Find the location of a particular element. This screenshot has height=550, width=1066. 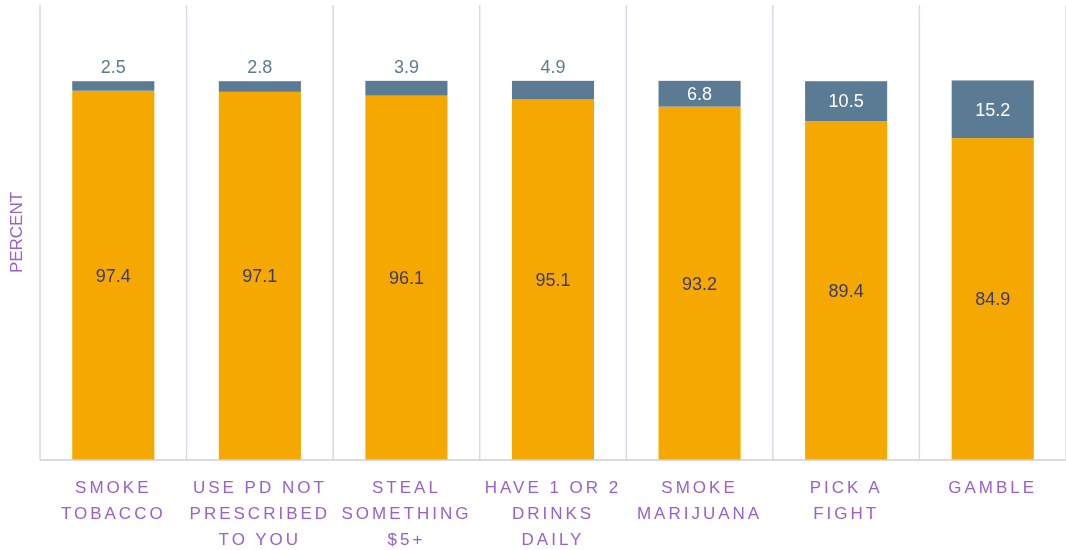

x-tick-label: GAMBLE is located at coordinates (993, 487).